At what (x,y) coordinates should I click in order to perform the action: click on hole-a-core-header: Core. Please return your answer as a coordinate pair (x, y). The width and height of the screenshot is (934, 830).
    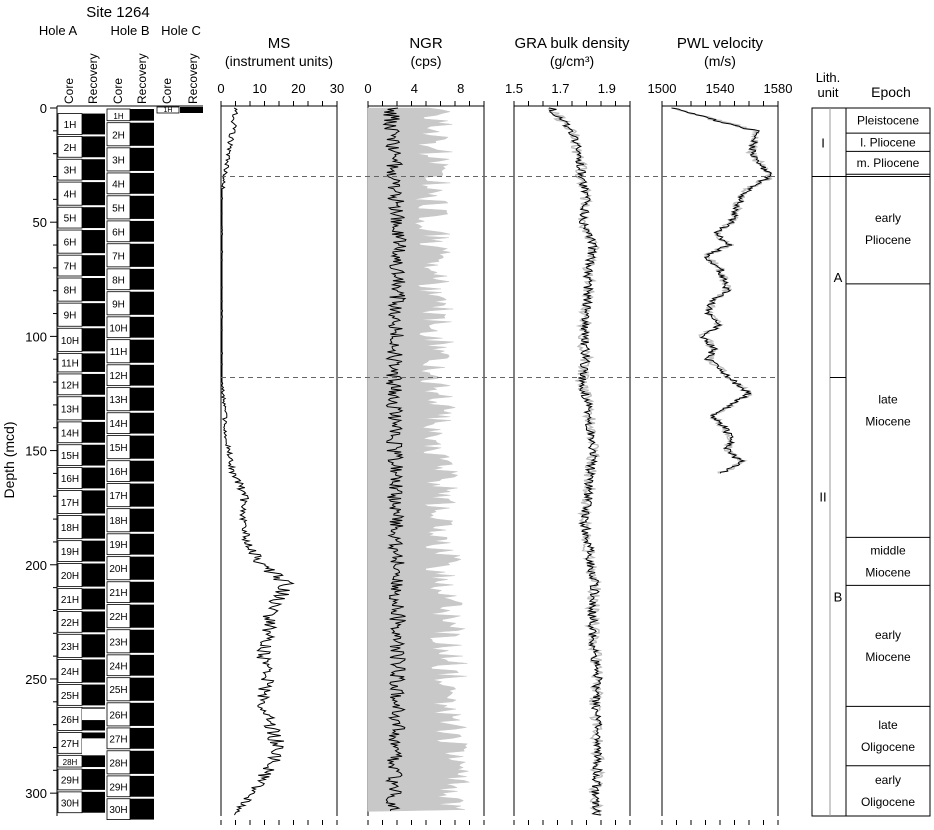
    Looking at the image, I should click on (69, 91).